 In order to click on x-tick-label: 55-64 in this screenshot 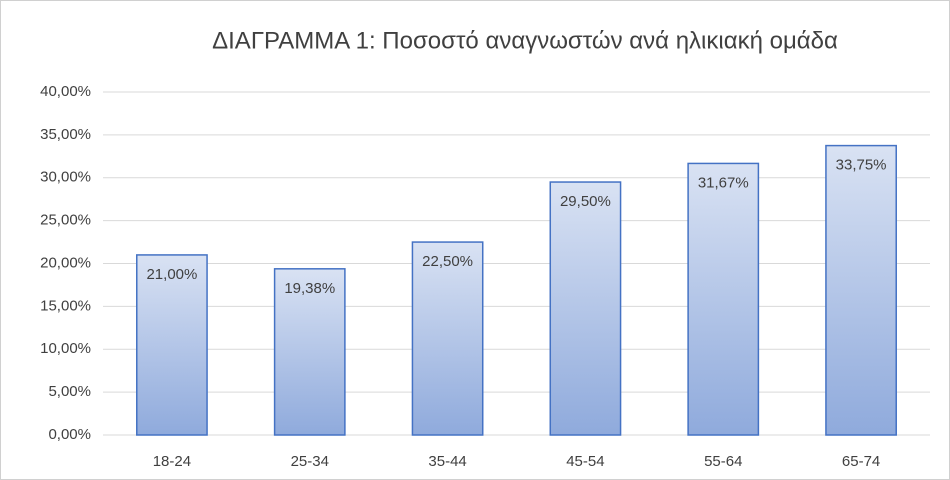, I will do `click(723, 461)`.